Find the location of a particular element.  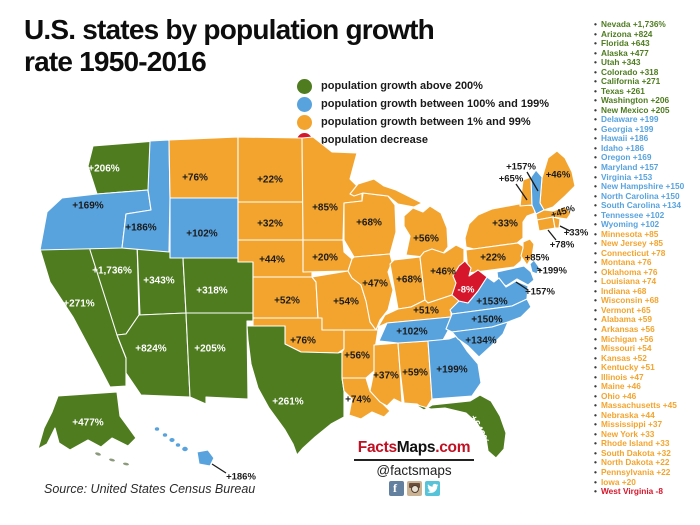

pointer-line-rhode-island is located at coordinates (565, 228).